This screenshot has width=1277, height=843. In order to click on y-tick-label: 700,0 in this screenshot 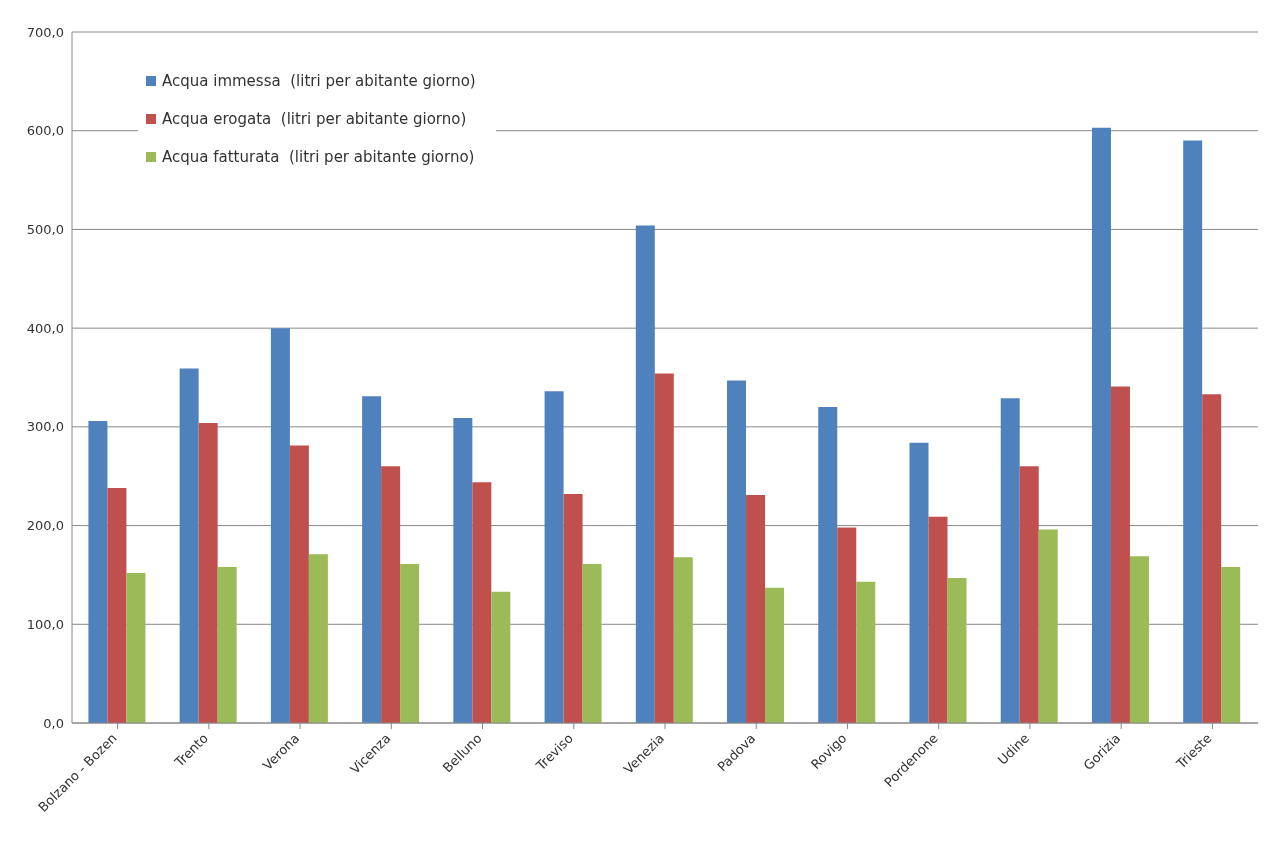, I will do `click(45, 32)`.